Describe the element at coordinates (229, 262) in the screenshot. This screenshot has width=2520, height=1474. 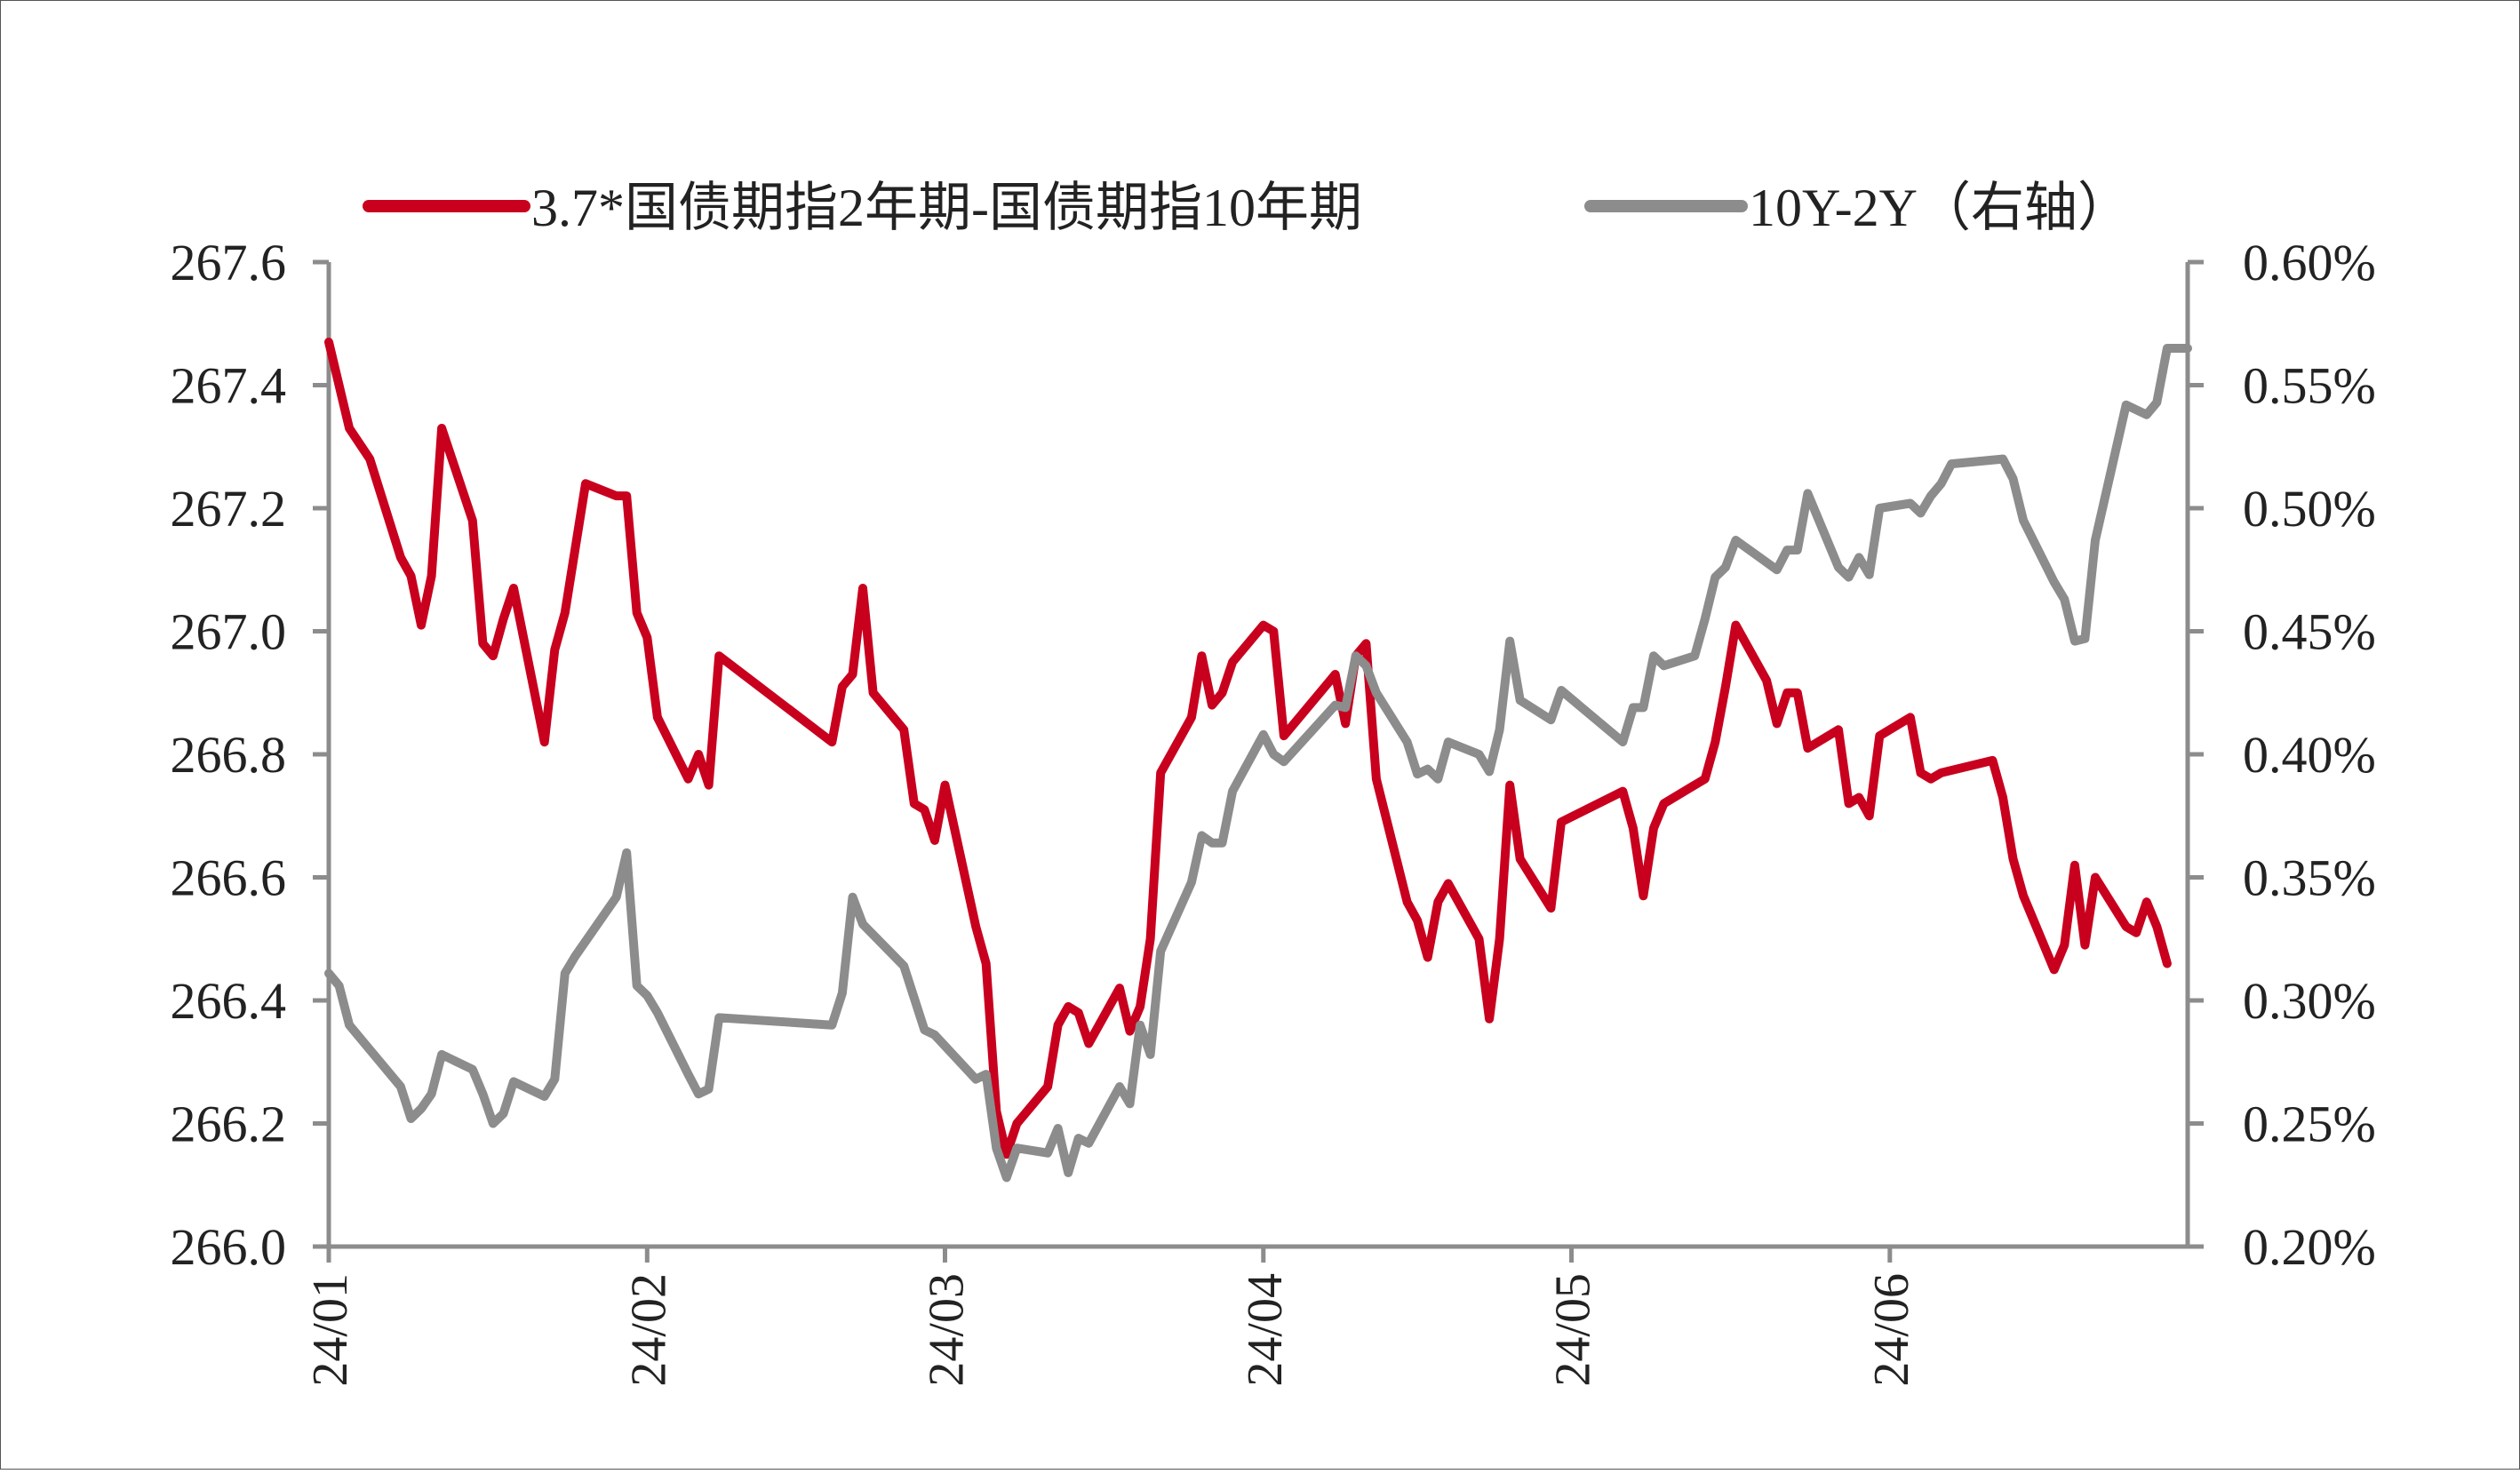
I see `left-tick-label: 267.6` at that location.